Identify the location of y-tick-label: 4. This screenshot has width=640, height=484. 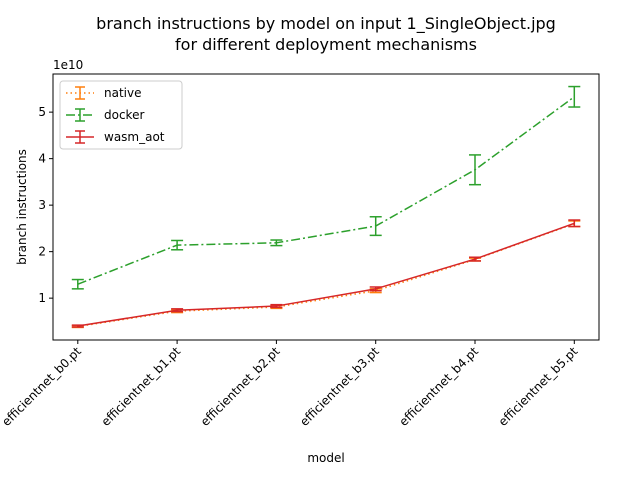
(42, 159).